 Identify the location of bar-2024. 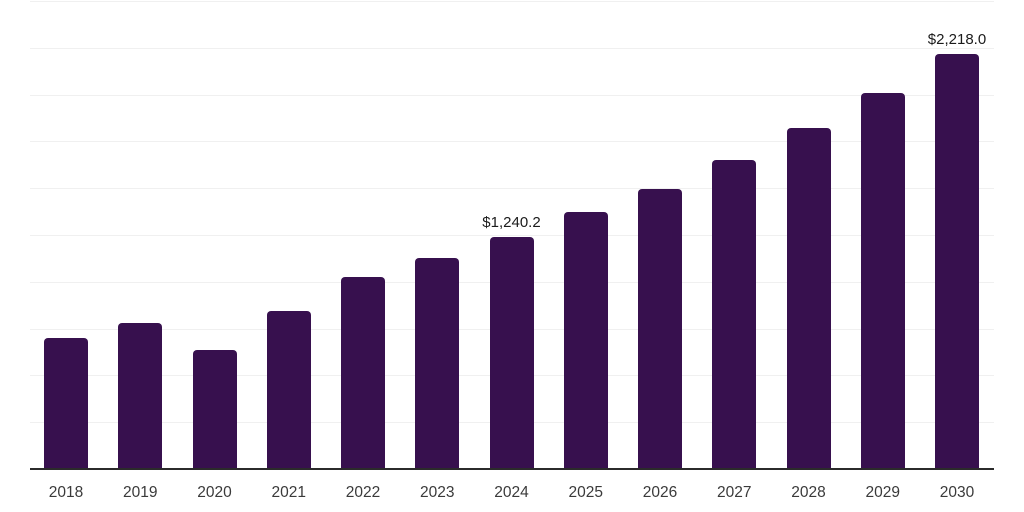
(511, 352).